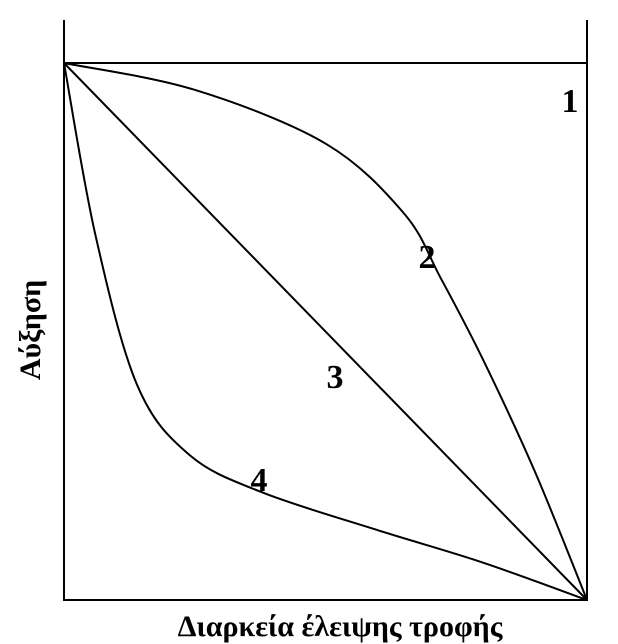 This screenshot has width=618, height=644. Describe the element at coordinates (570, 101) in the screenshot. I see `series-label-1: 1` at that location.